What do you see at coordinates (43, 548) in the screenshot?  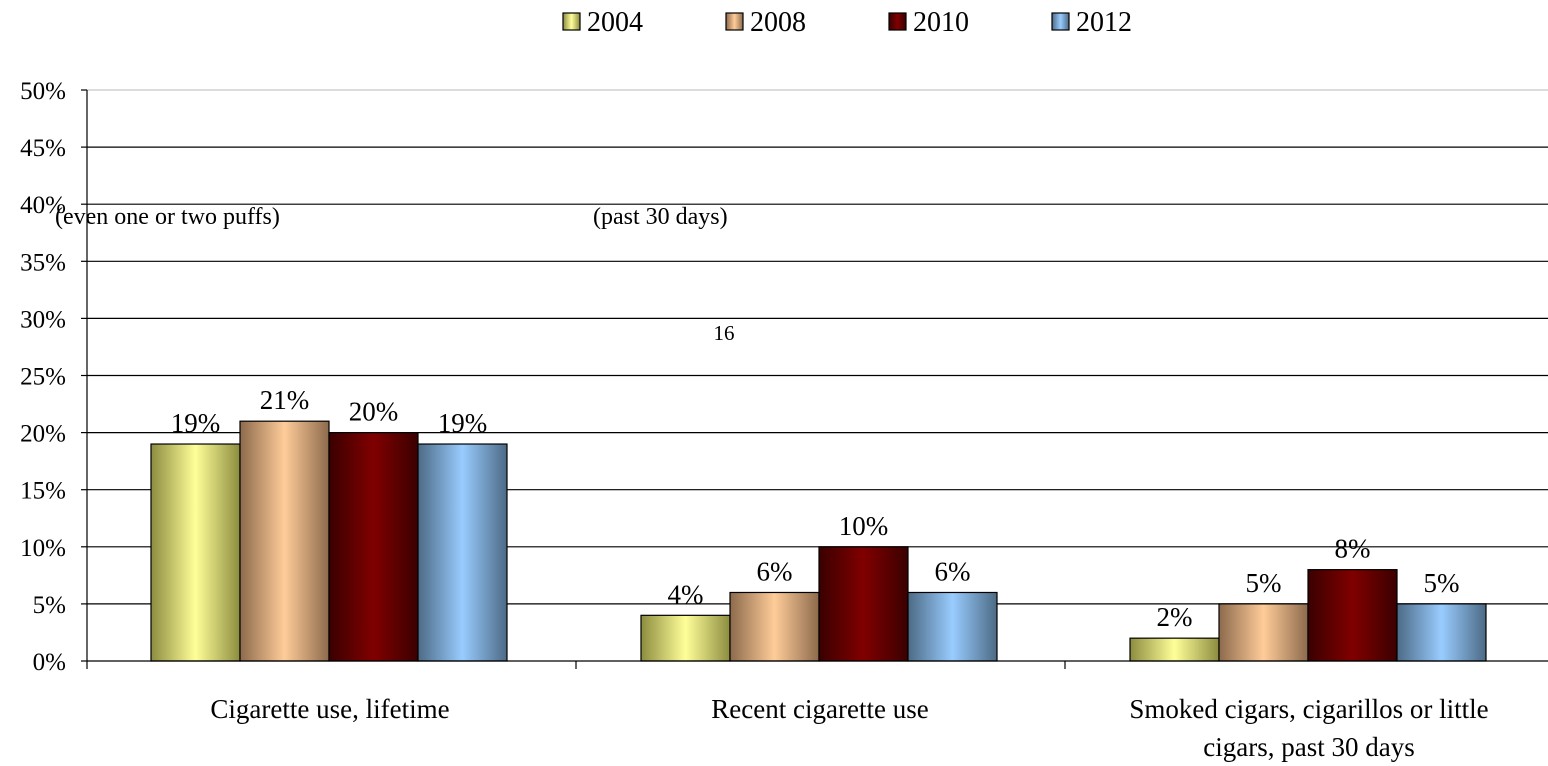 I see `y-tick-label: 10%` at bounding box center [43, 548].